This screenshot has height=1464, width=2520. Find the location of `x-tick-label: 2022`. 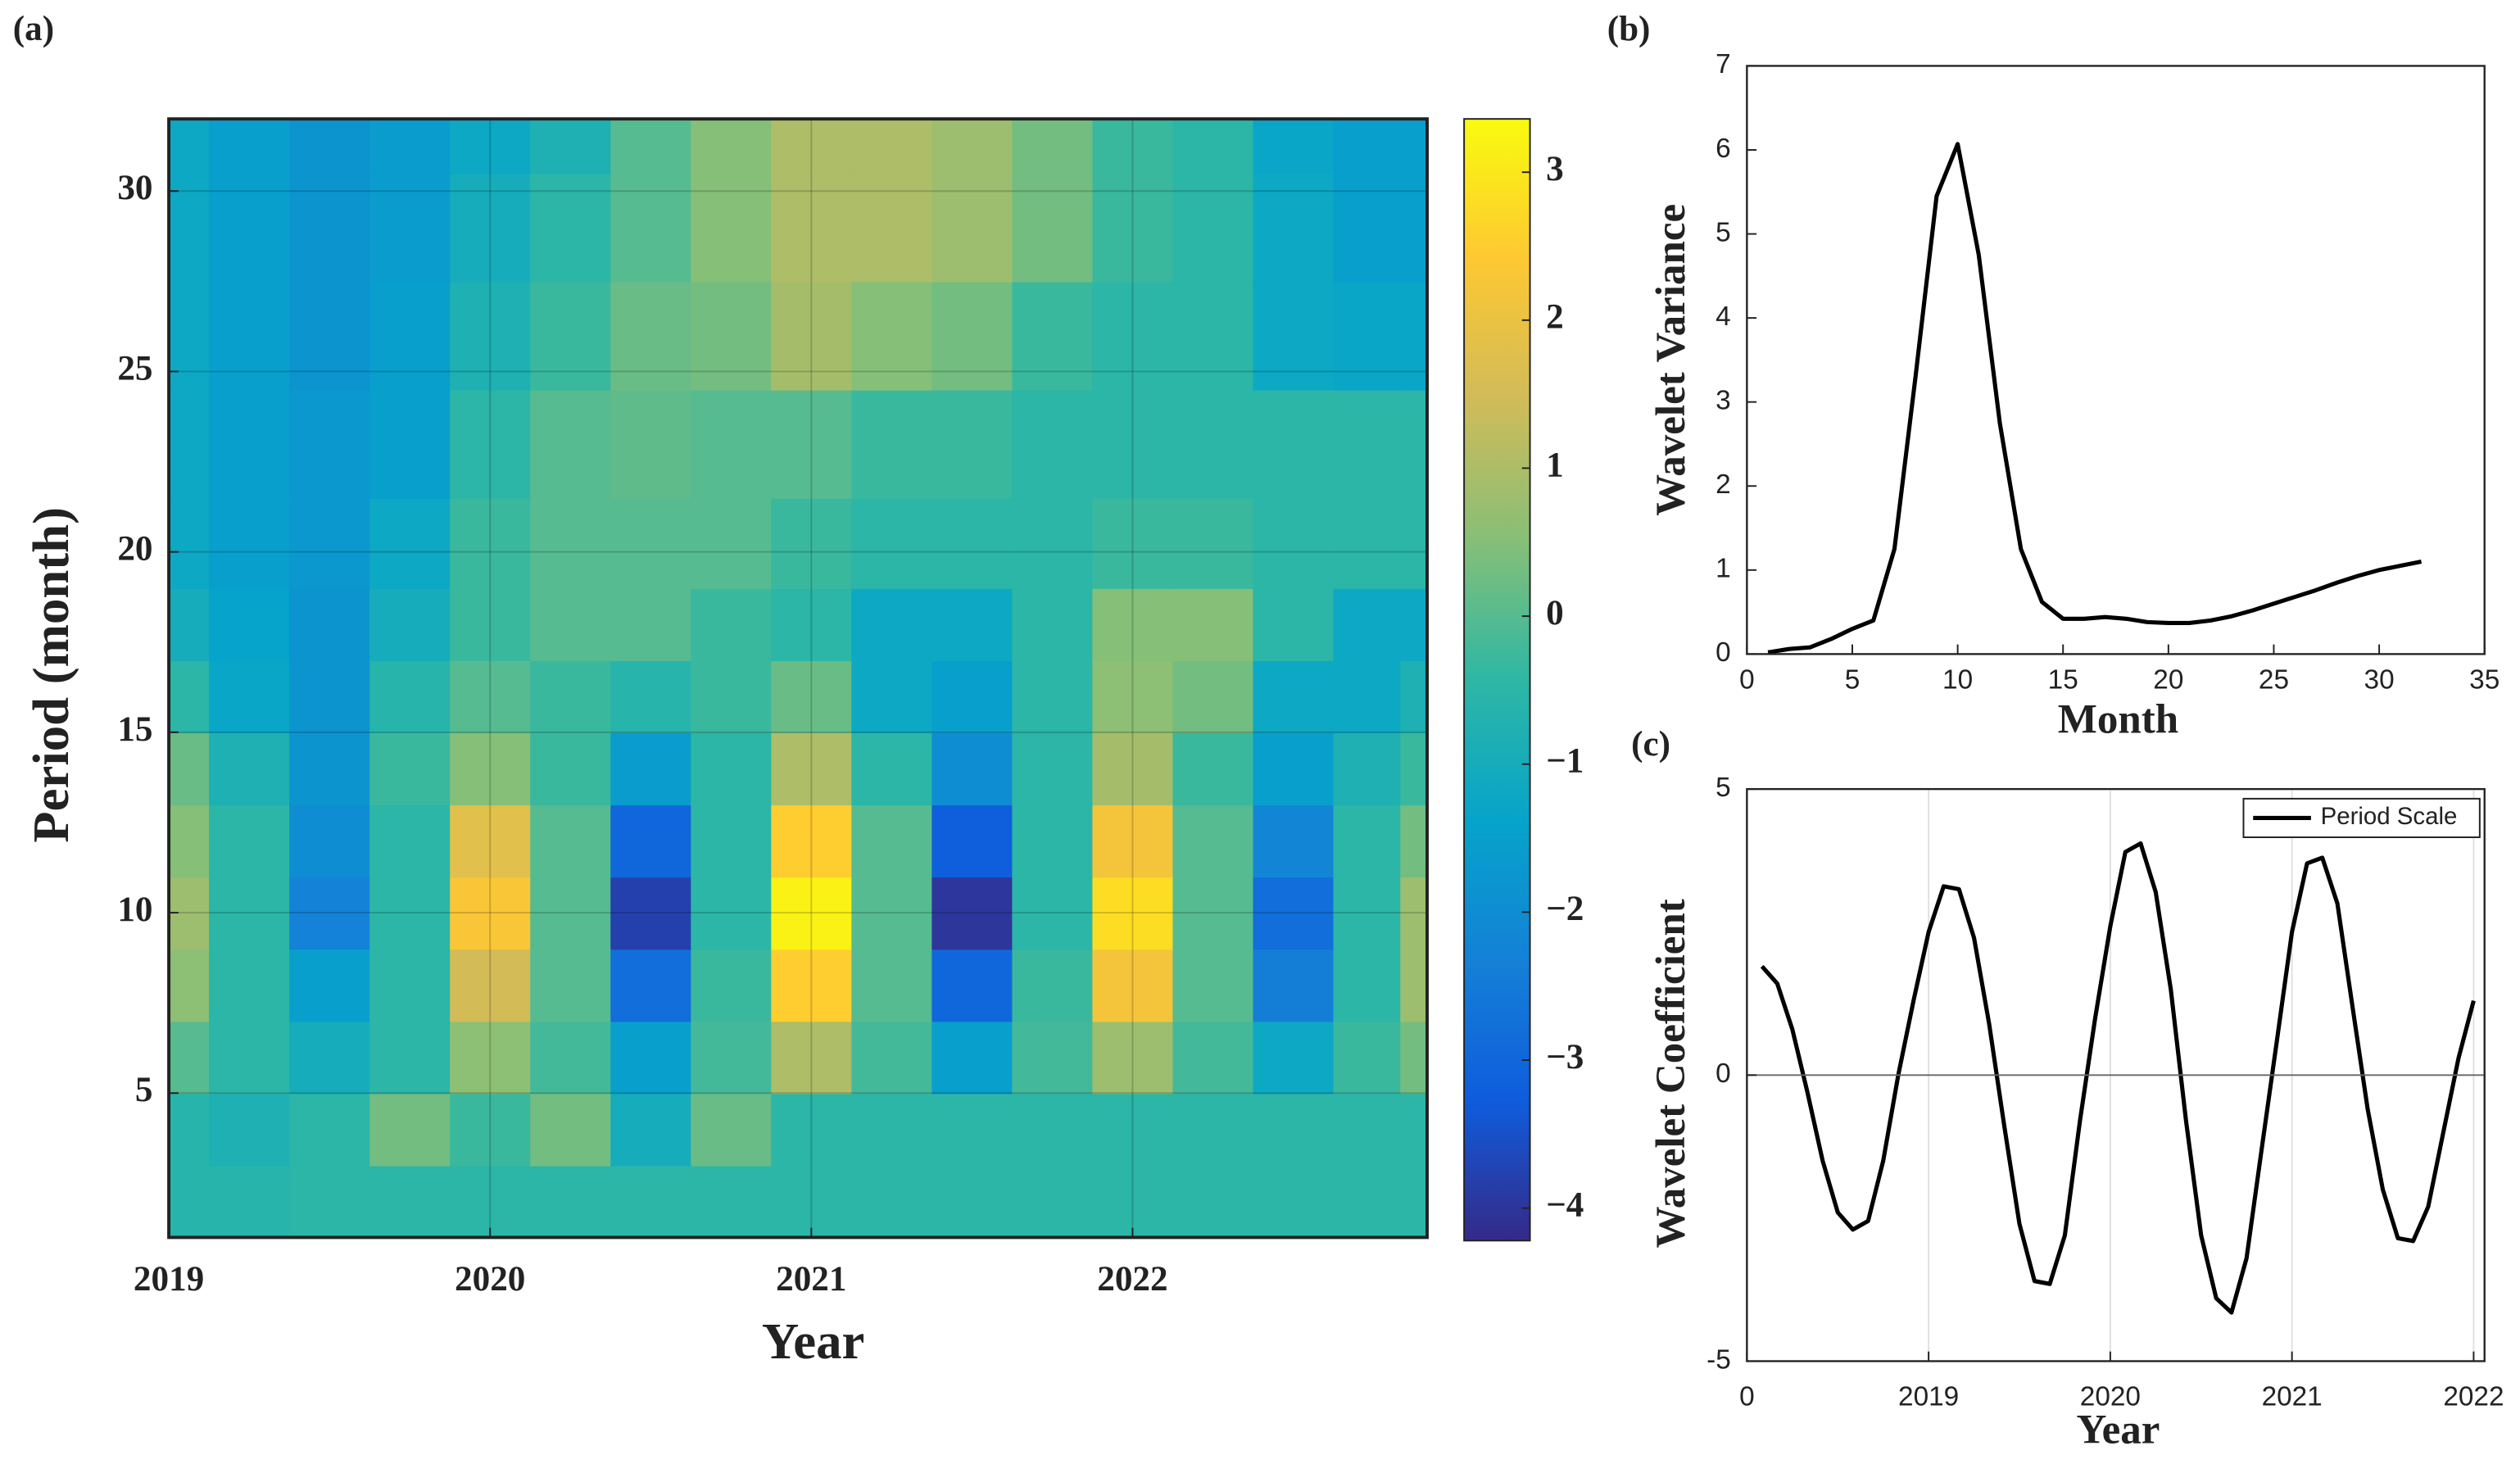

x-tick-label: 2022 is located at coordinates (2473, 1396).